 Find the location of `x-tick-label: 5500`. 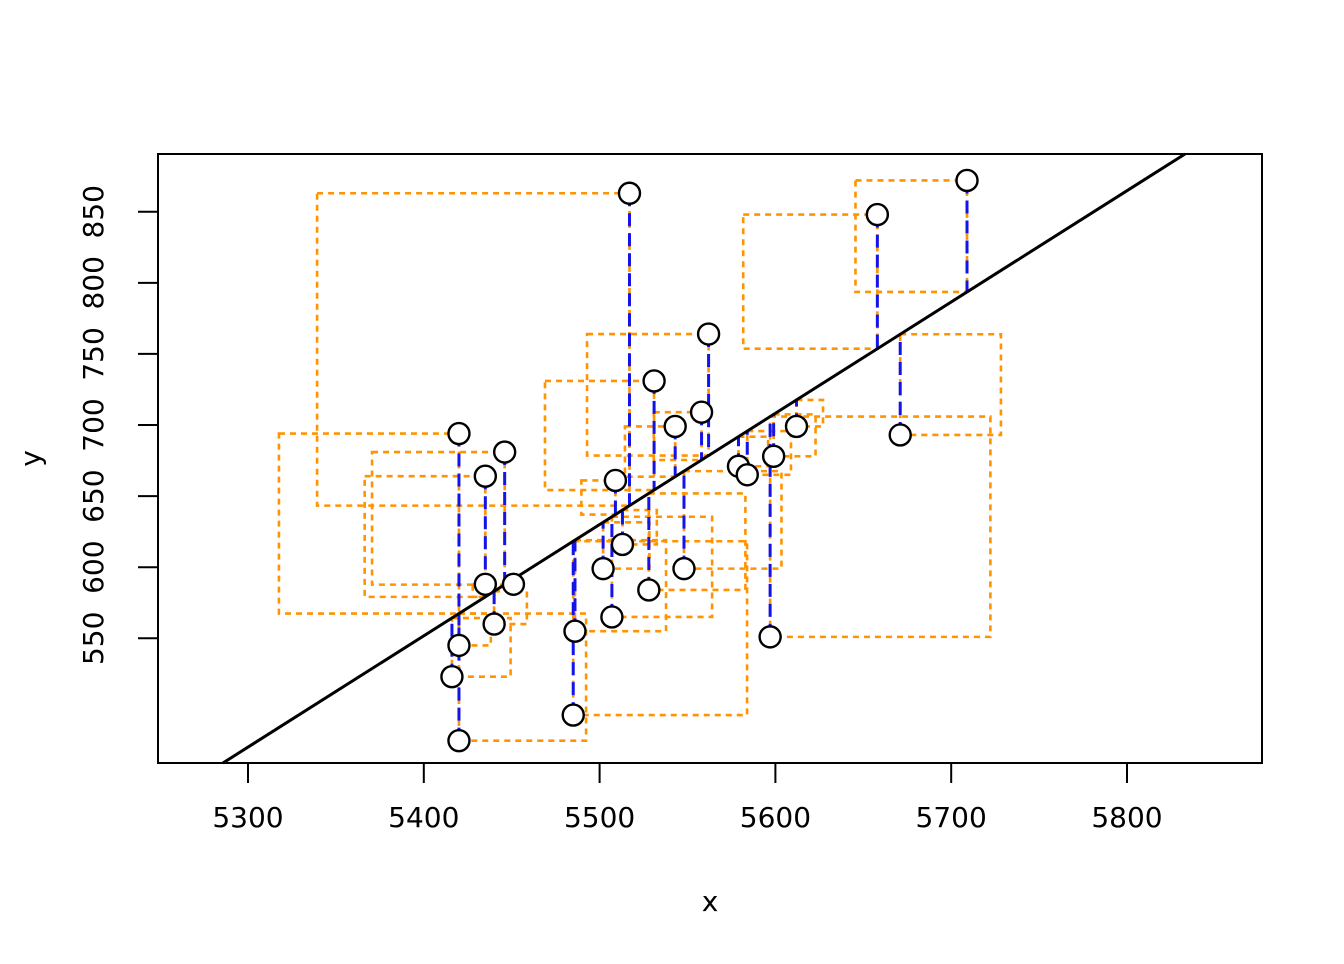

x-tick-label: 5500 is located at coordinates (599, 817).